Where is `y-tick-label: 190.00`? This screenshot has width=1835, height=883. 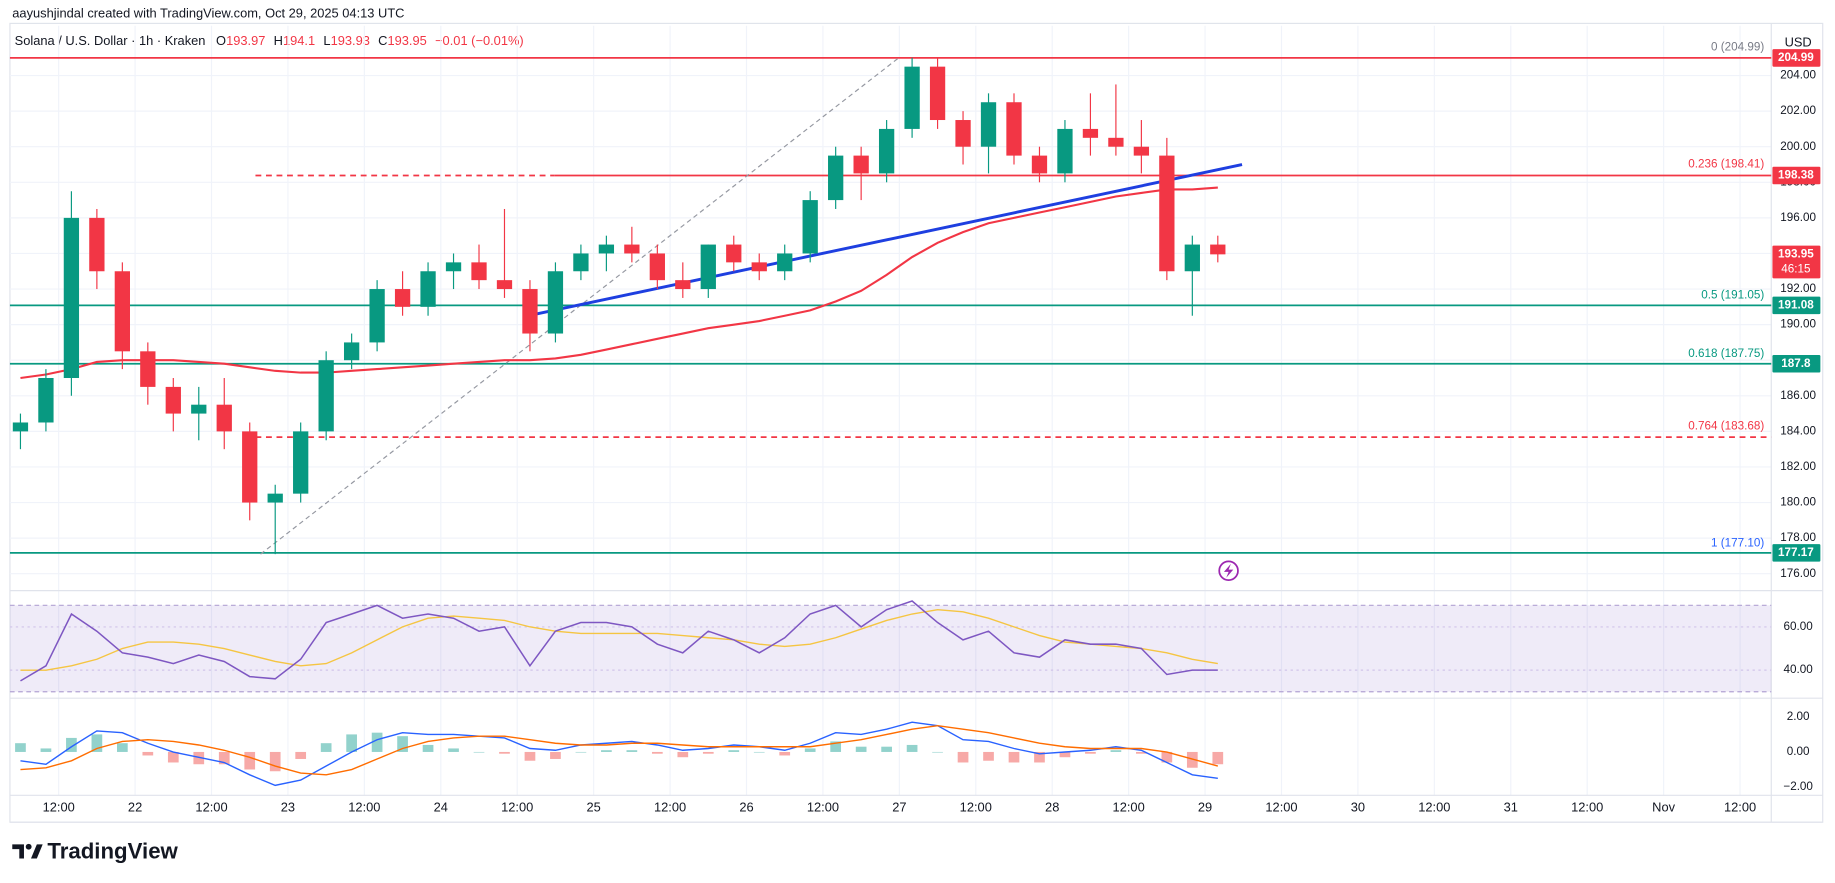 y-tick-label: 190.00 is located at coordinates (1798, 324).